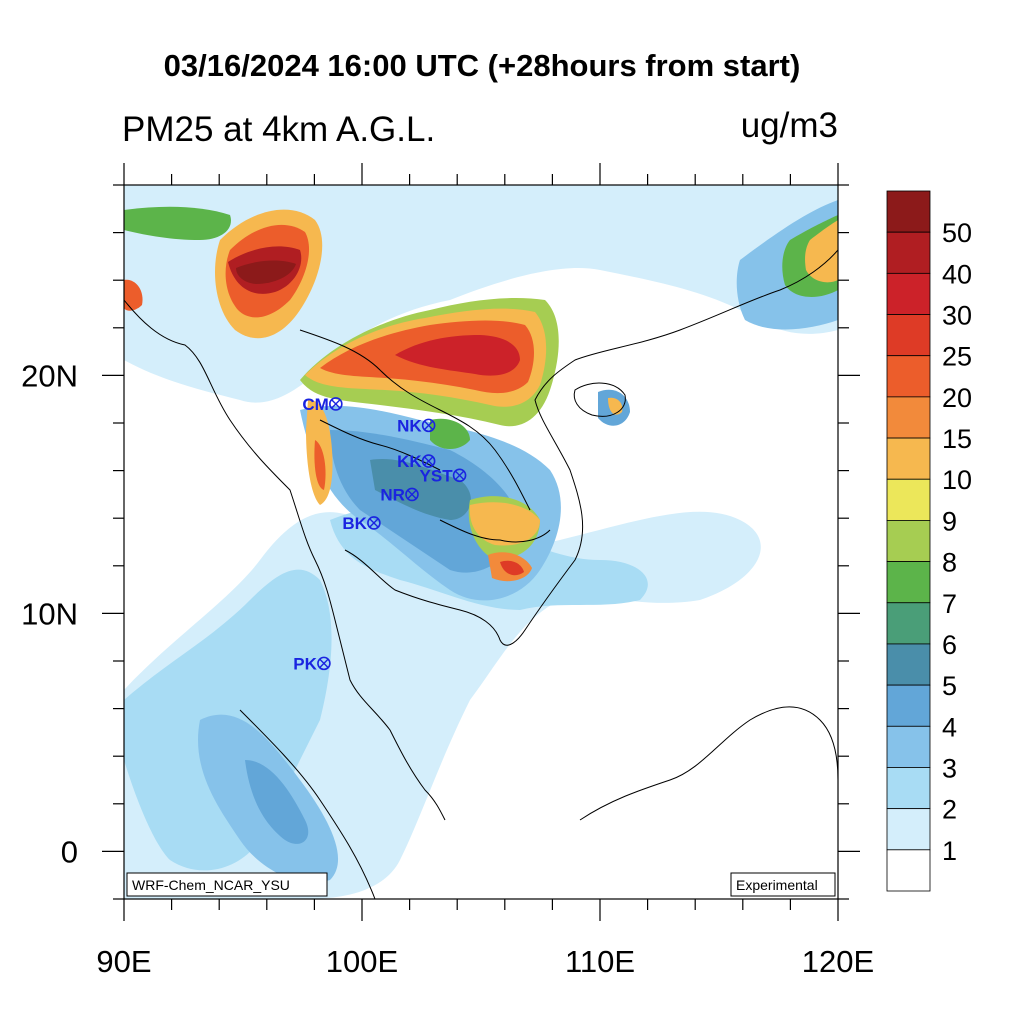 The width and height of the screenshot is (1024, 1024). I want to click on longitude-label: 90E, so click(123, 961).